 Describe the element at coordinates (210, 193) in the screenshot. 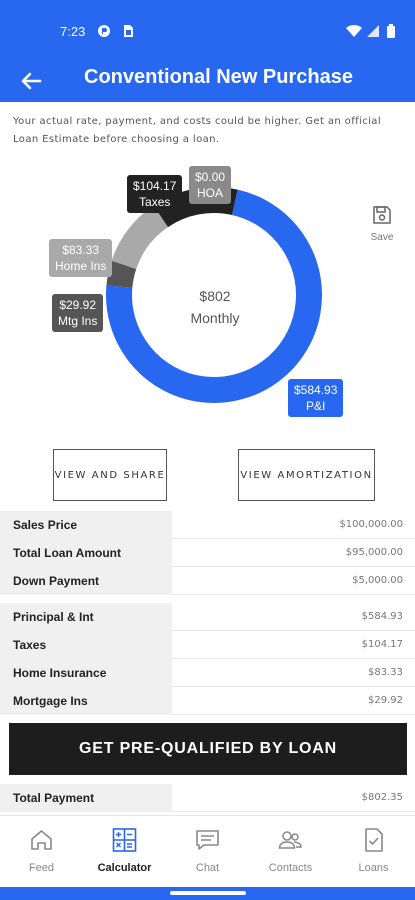

I see `hoa-label: HOA` at that location.